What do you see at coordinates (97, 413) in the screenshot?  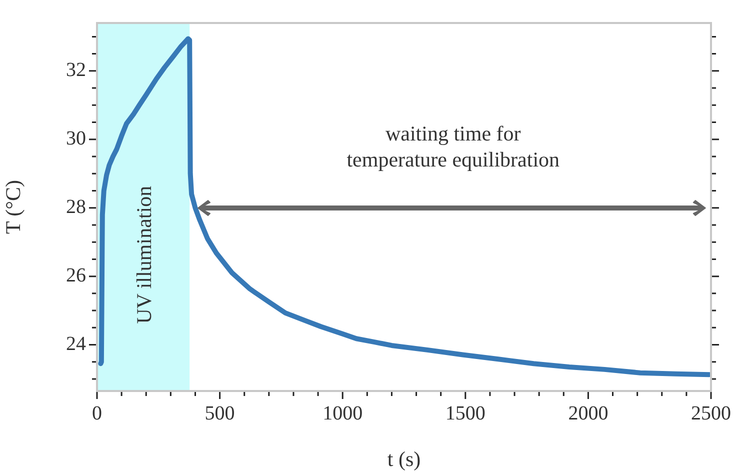 I see `x-tick-label: 0` at bounding box center [97, 413].